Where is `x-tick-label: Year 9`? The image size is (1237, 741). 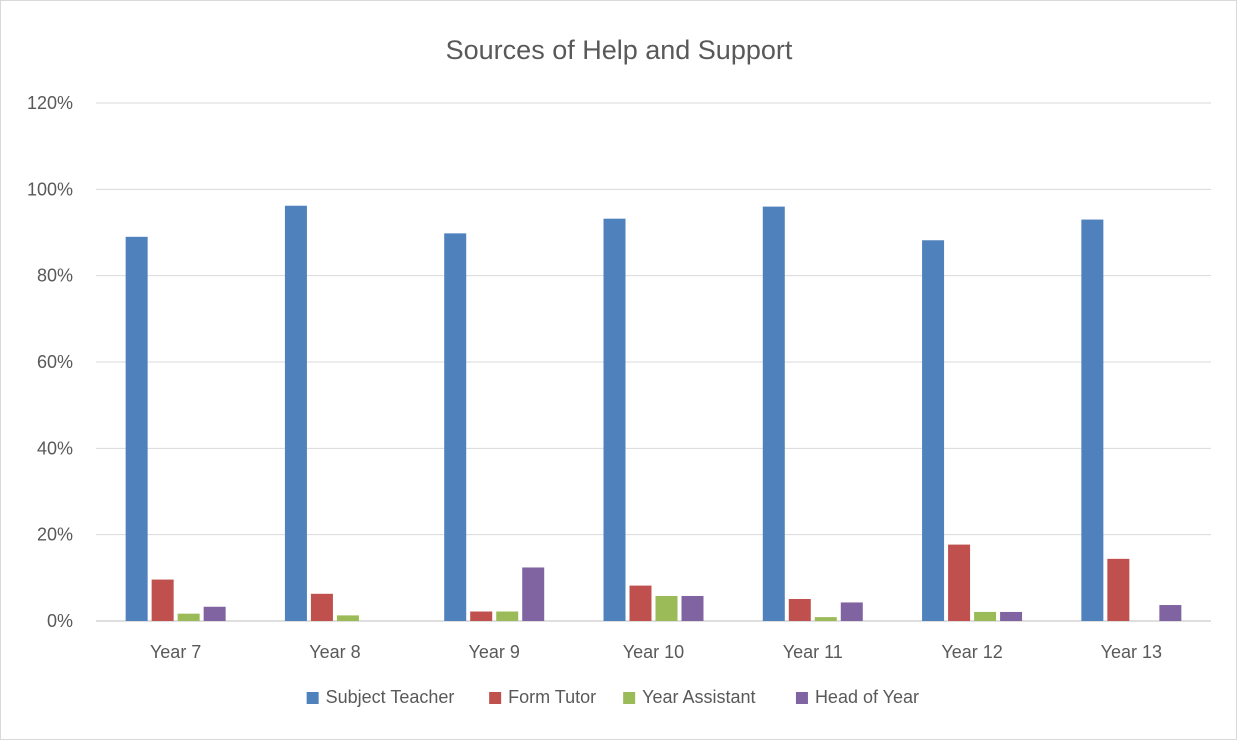 x-tick-label: Year 9 is located at coordinates (494, 652).